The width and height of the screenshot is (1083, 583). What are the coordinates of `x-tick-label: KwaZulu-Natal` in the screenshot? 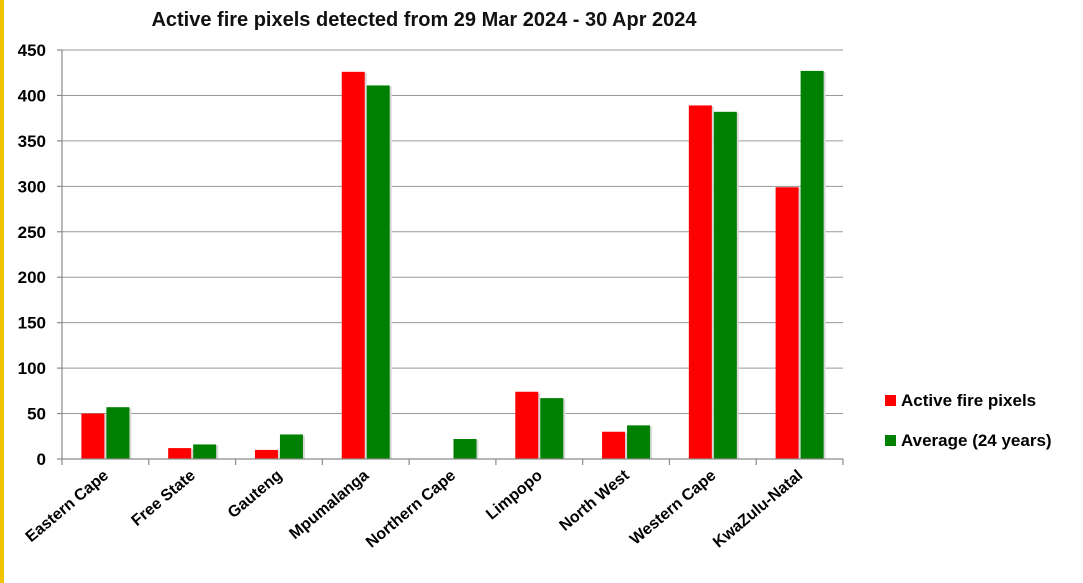 It's located at (758, 509).